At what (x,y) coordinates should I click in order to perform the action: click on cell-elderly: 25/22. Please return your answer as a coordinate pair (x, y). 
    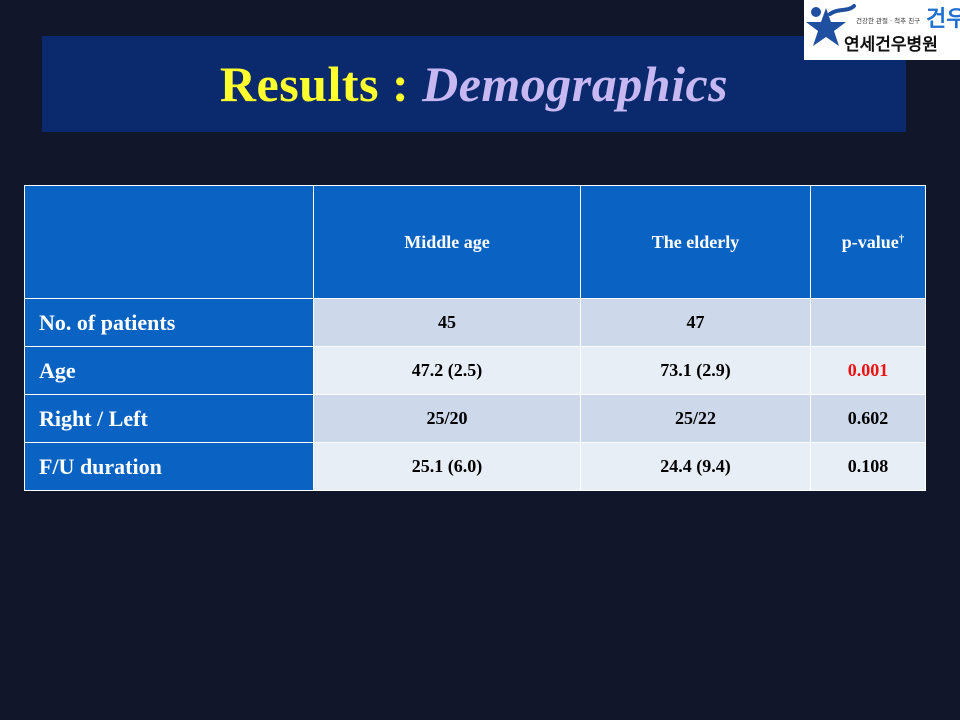
    Looking at the image, I should click on (695, 418).